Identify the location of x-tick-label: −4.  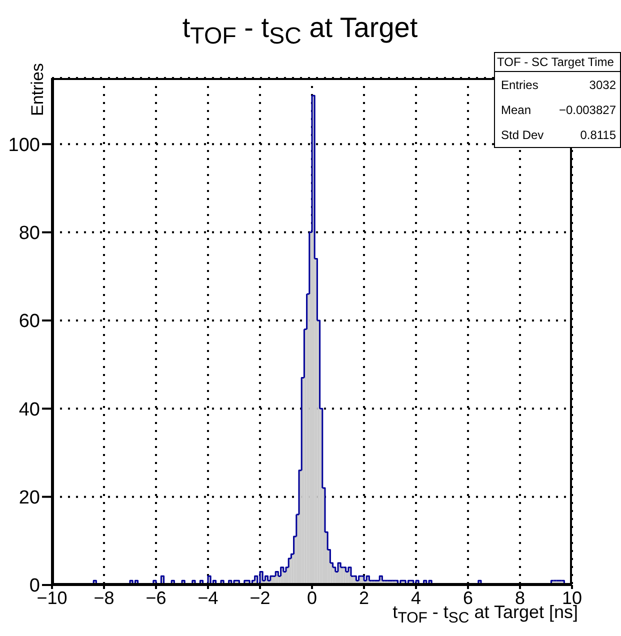
(208, 598).